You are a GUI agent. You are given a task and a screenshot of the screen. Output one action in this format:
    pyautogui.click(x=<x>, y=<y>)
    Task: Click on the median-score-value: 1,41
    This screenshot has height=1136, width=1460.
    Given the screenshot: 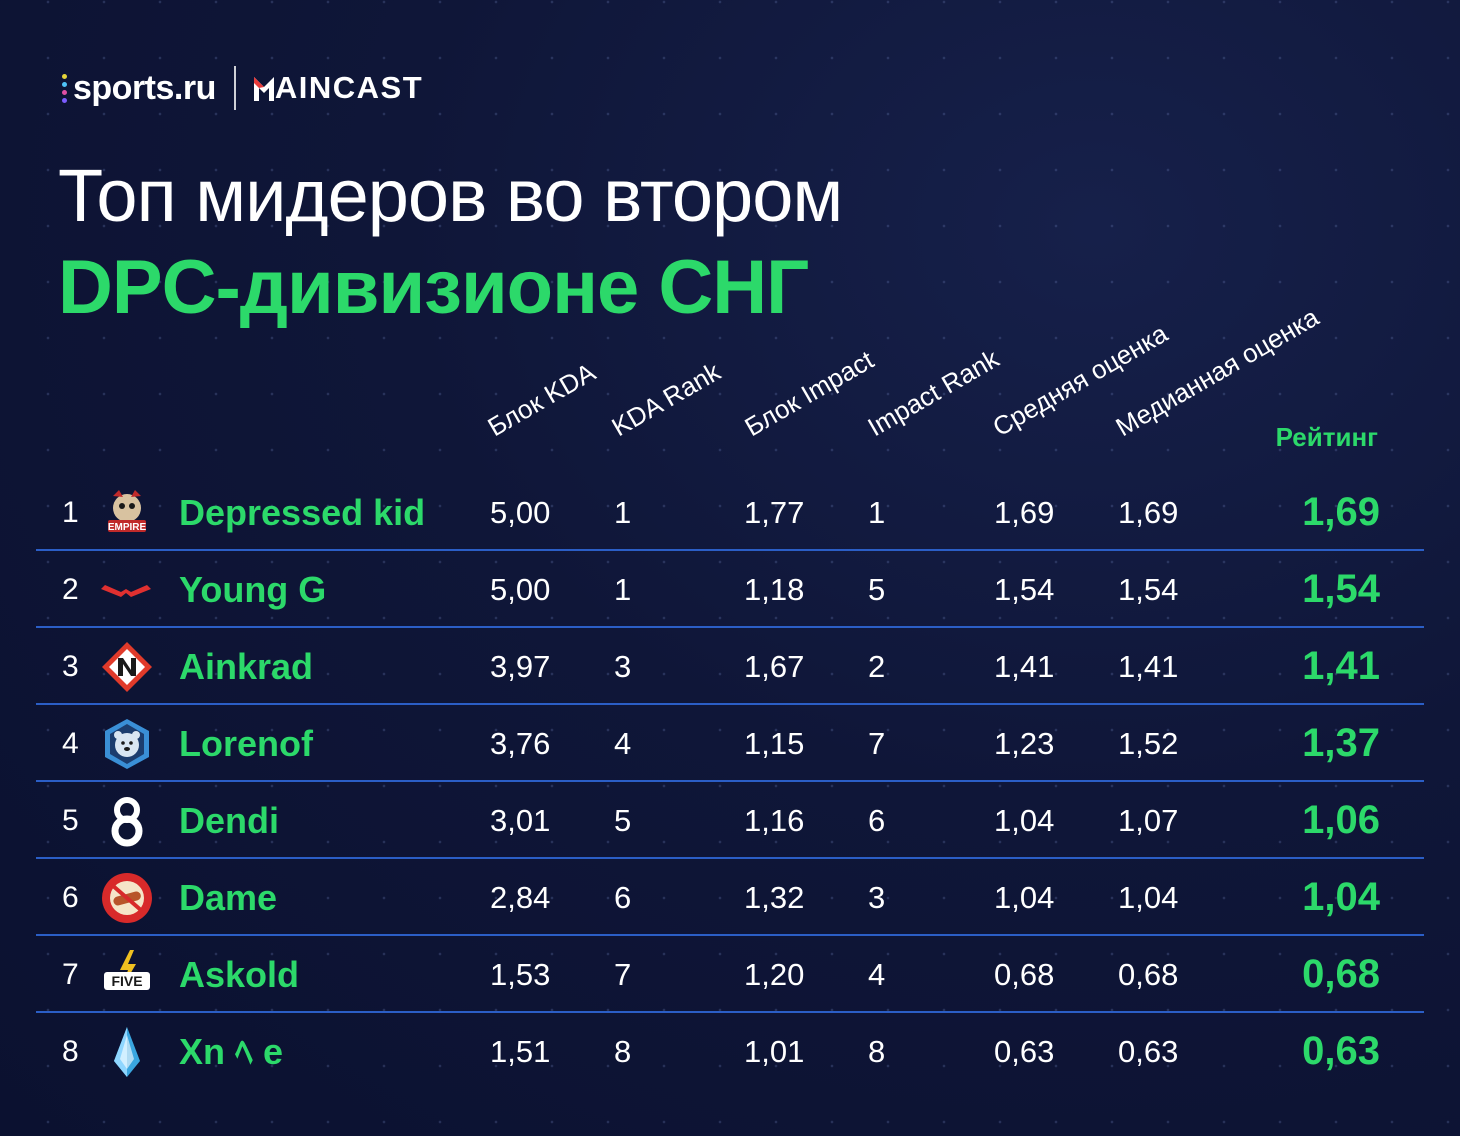 What is the action you would take?
    pyautogui.click(x=1148, y=666)
    